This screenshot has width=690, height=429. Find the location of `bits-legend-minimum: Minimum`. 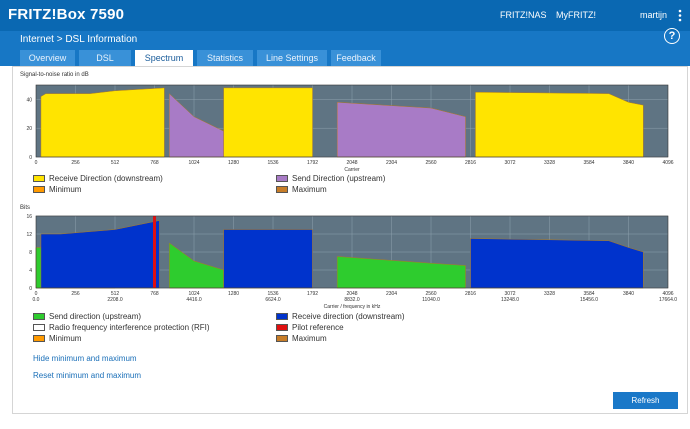

bits-legend-minimum: Minimum is located at coordinates (57, 338).